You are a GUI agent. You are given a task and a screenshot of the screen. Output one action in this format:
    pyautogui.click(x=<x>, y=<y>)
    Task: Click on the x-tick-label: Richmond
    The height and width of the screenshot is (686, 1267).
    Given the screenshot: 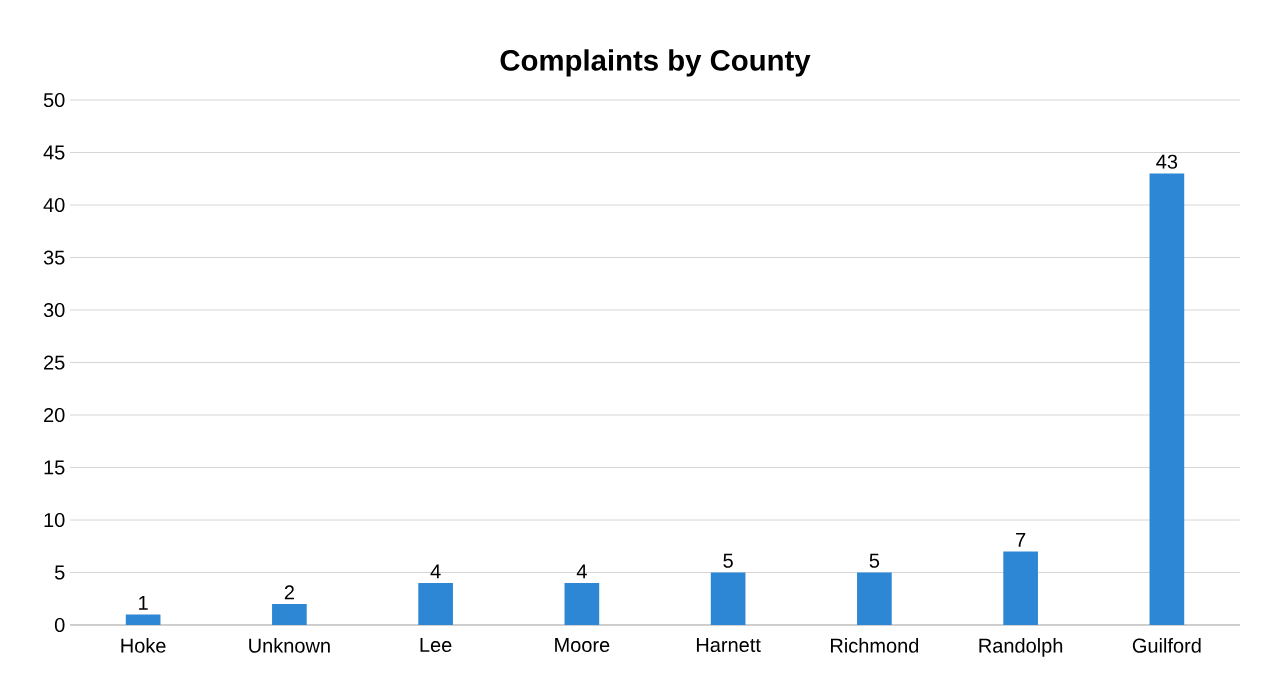 What is the action you would take?
    pyautogui.click(x=874, y=645)
    